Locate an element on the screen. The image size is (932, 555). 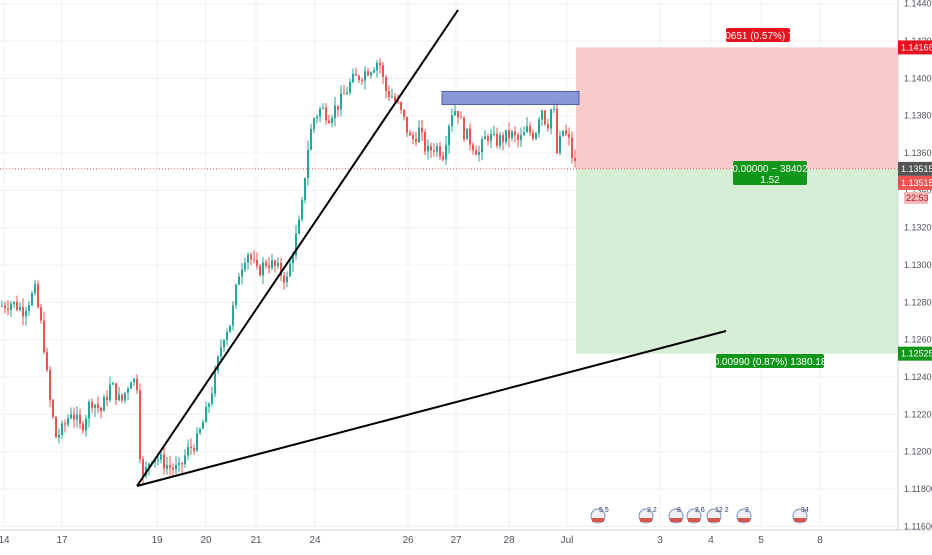
y-tick-label: 1.14000 is located at coordinates (918, 78).